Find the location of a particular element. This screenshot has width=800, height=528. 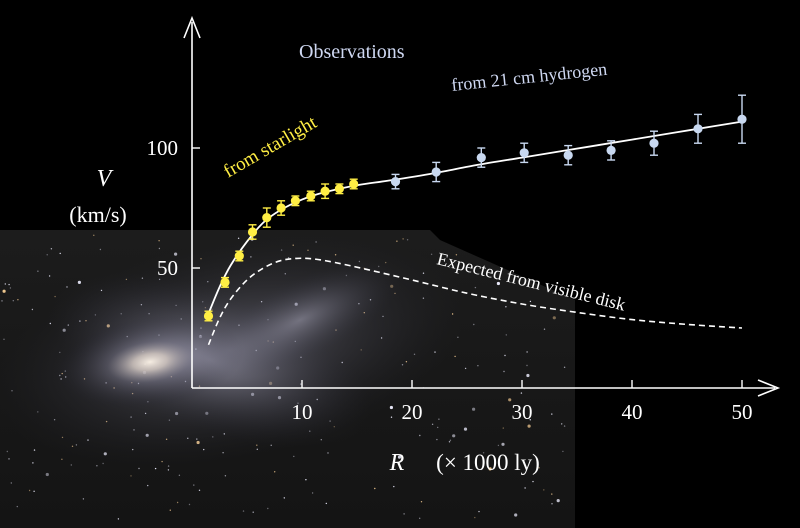

x-tick-label: 10 is located at coordinates (302, 412).